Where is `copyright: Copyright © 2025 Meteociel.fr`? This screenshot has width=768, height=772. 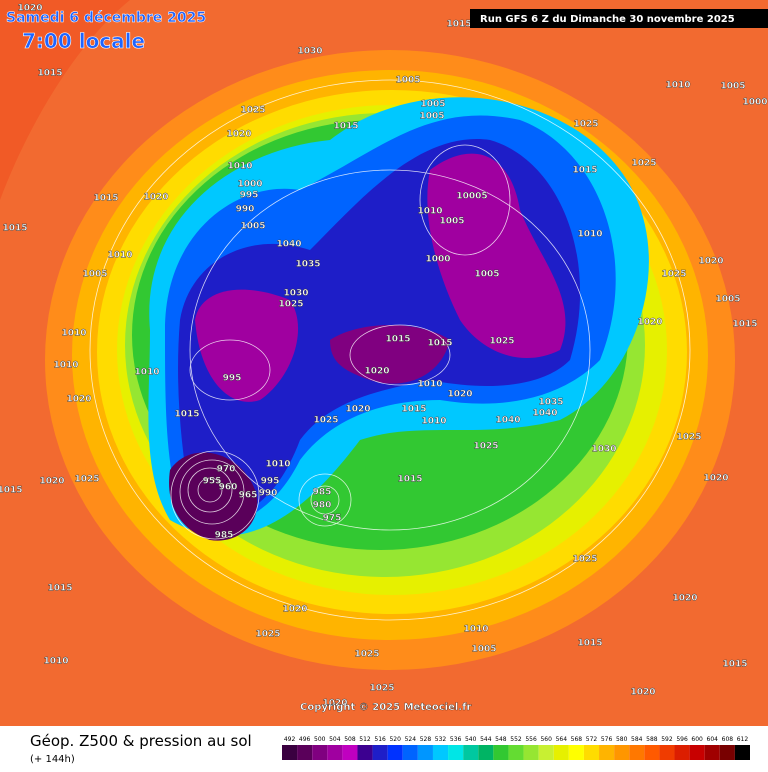 copyright: Copyright © 2025 Meteociel.fr is located at coordinates (385, 707).